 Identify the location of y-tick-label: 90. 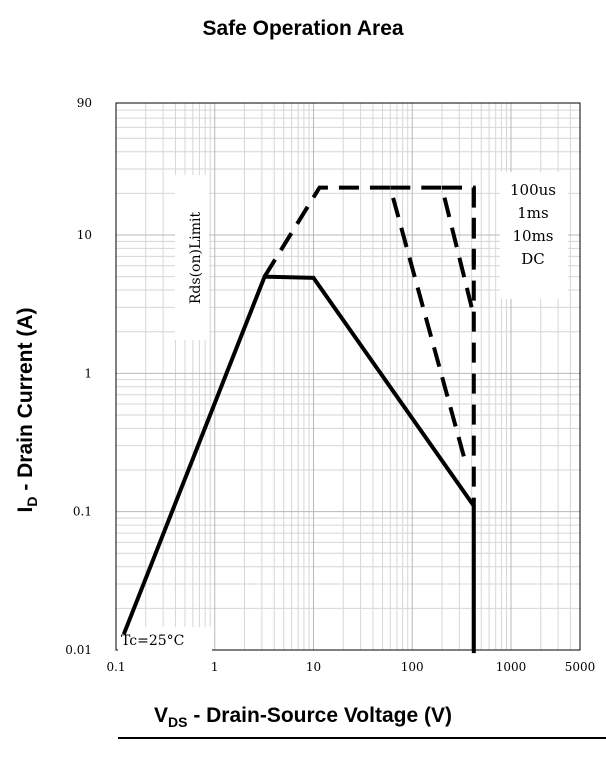
(84, 103).